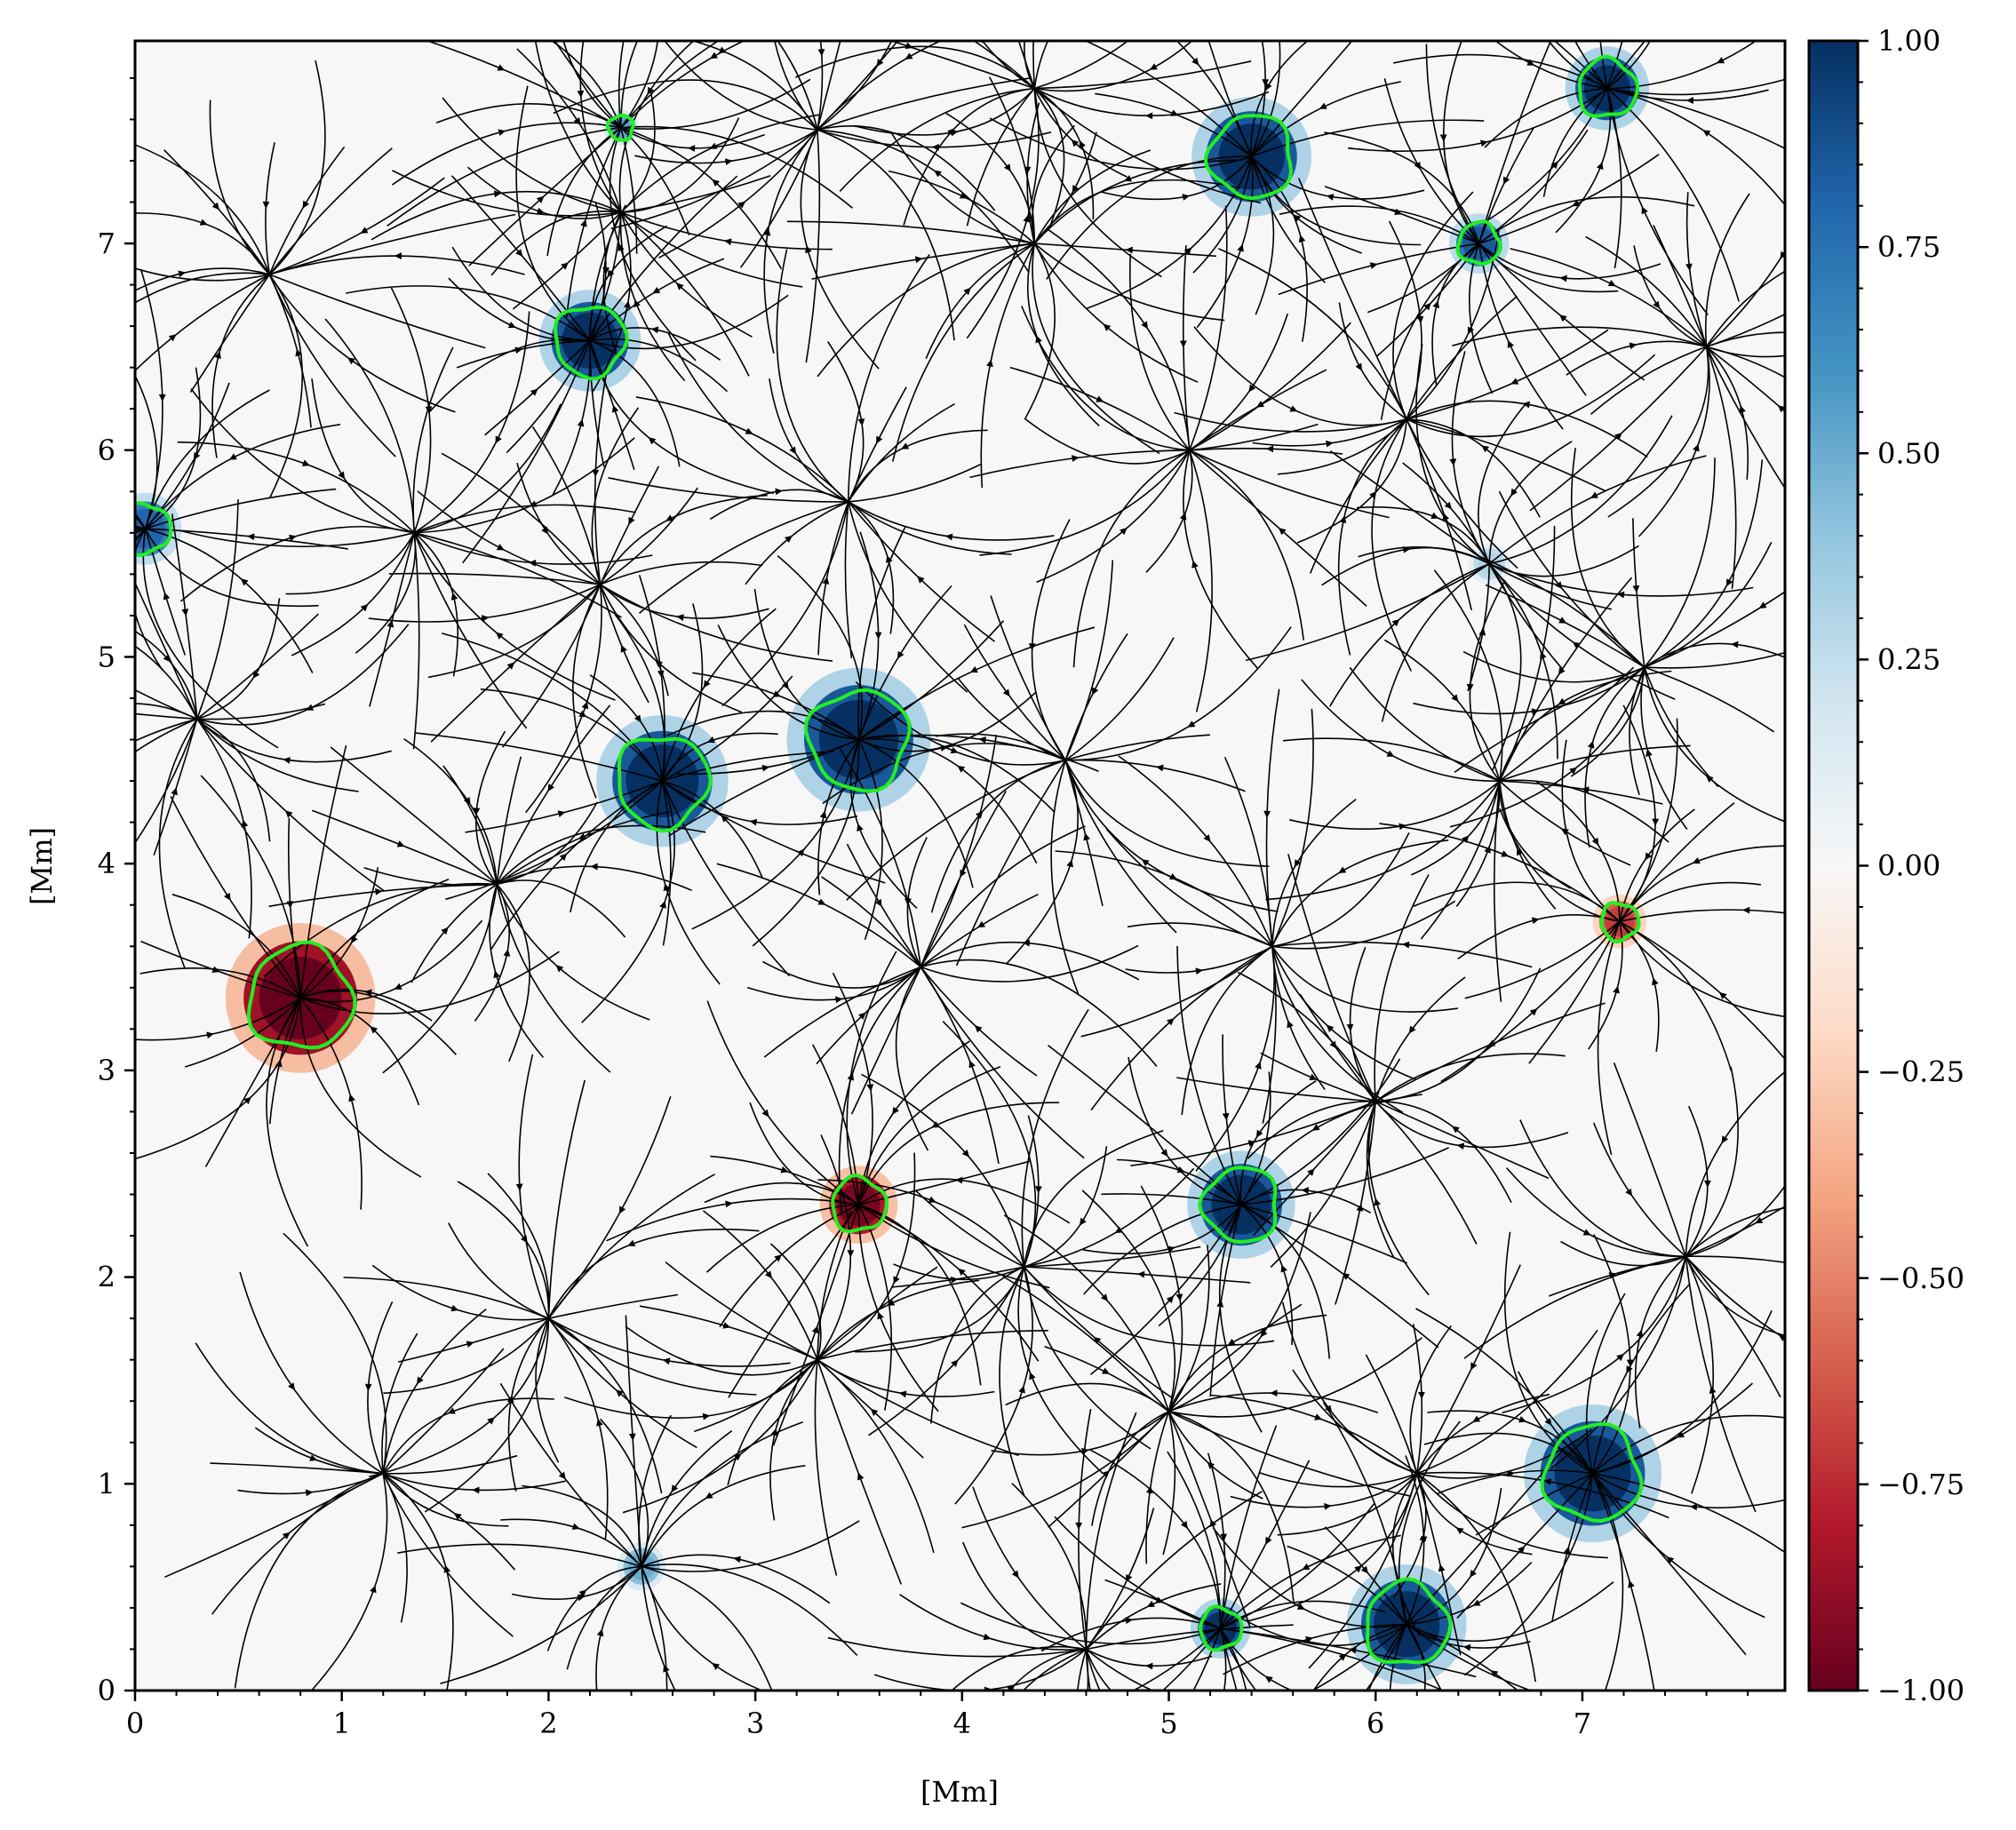 The height and width of the screenshot is (1830, 2016). I want to click on y-axis-label: [Mm], so click(42, 866).